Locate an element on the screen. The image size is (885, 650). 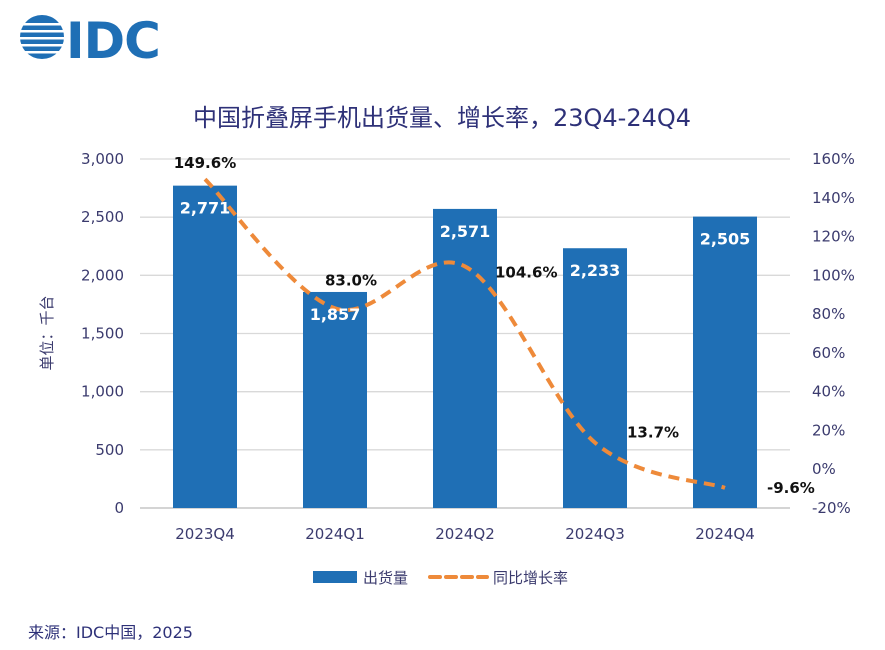
line-value-label: 104.6% is located at coordinates (526, 272).